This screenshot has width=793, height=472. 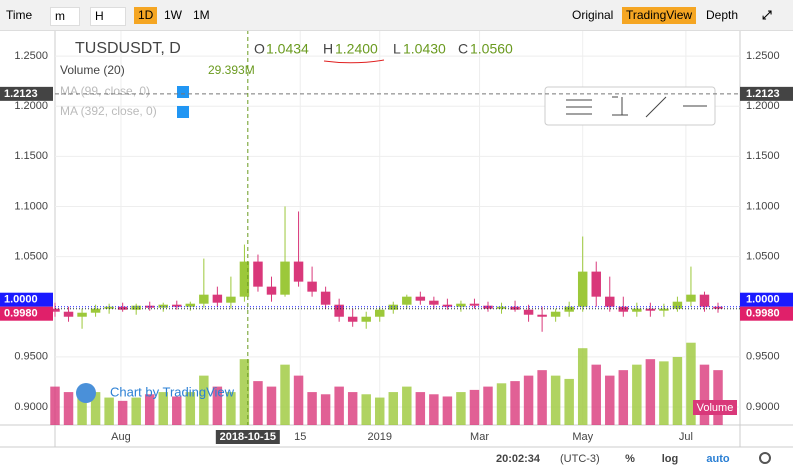 I want to click on status-log: log, so click(x=670, y=459).